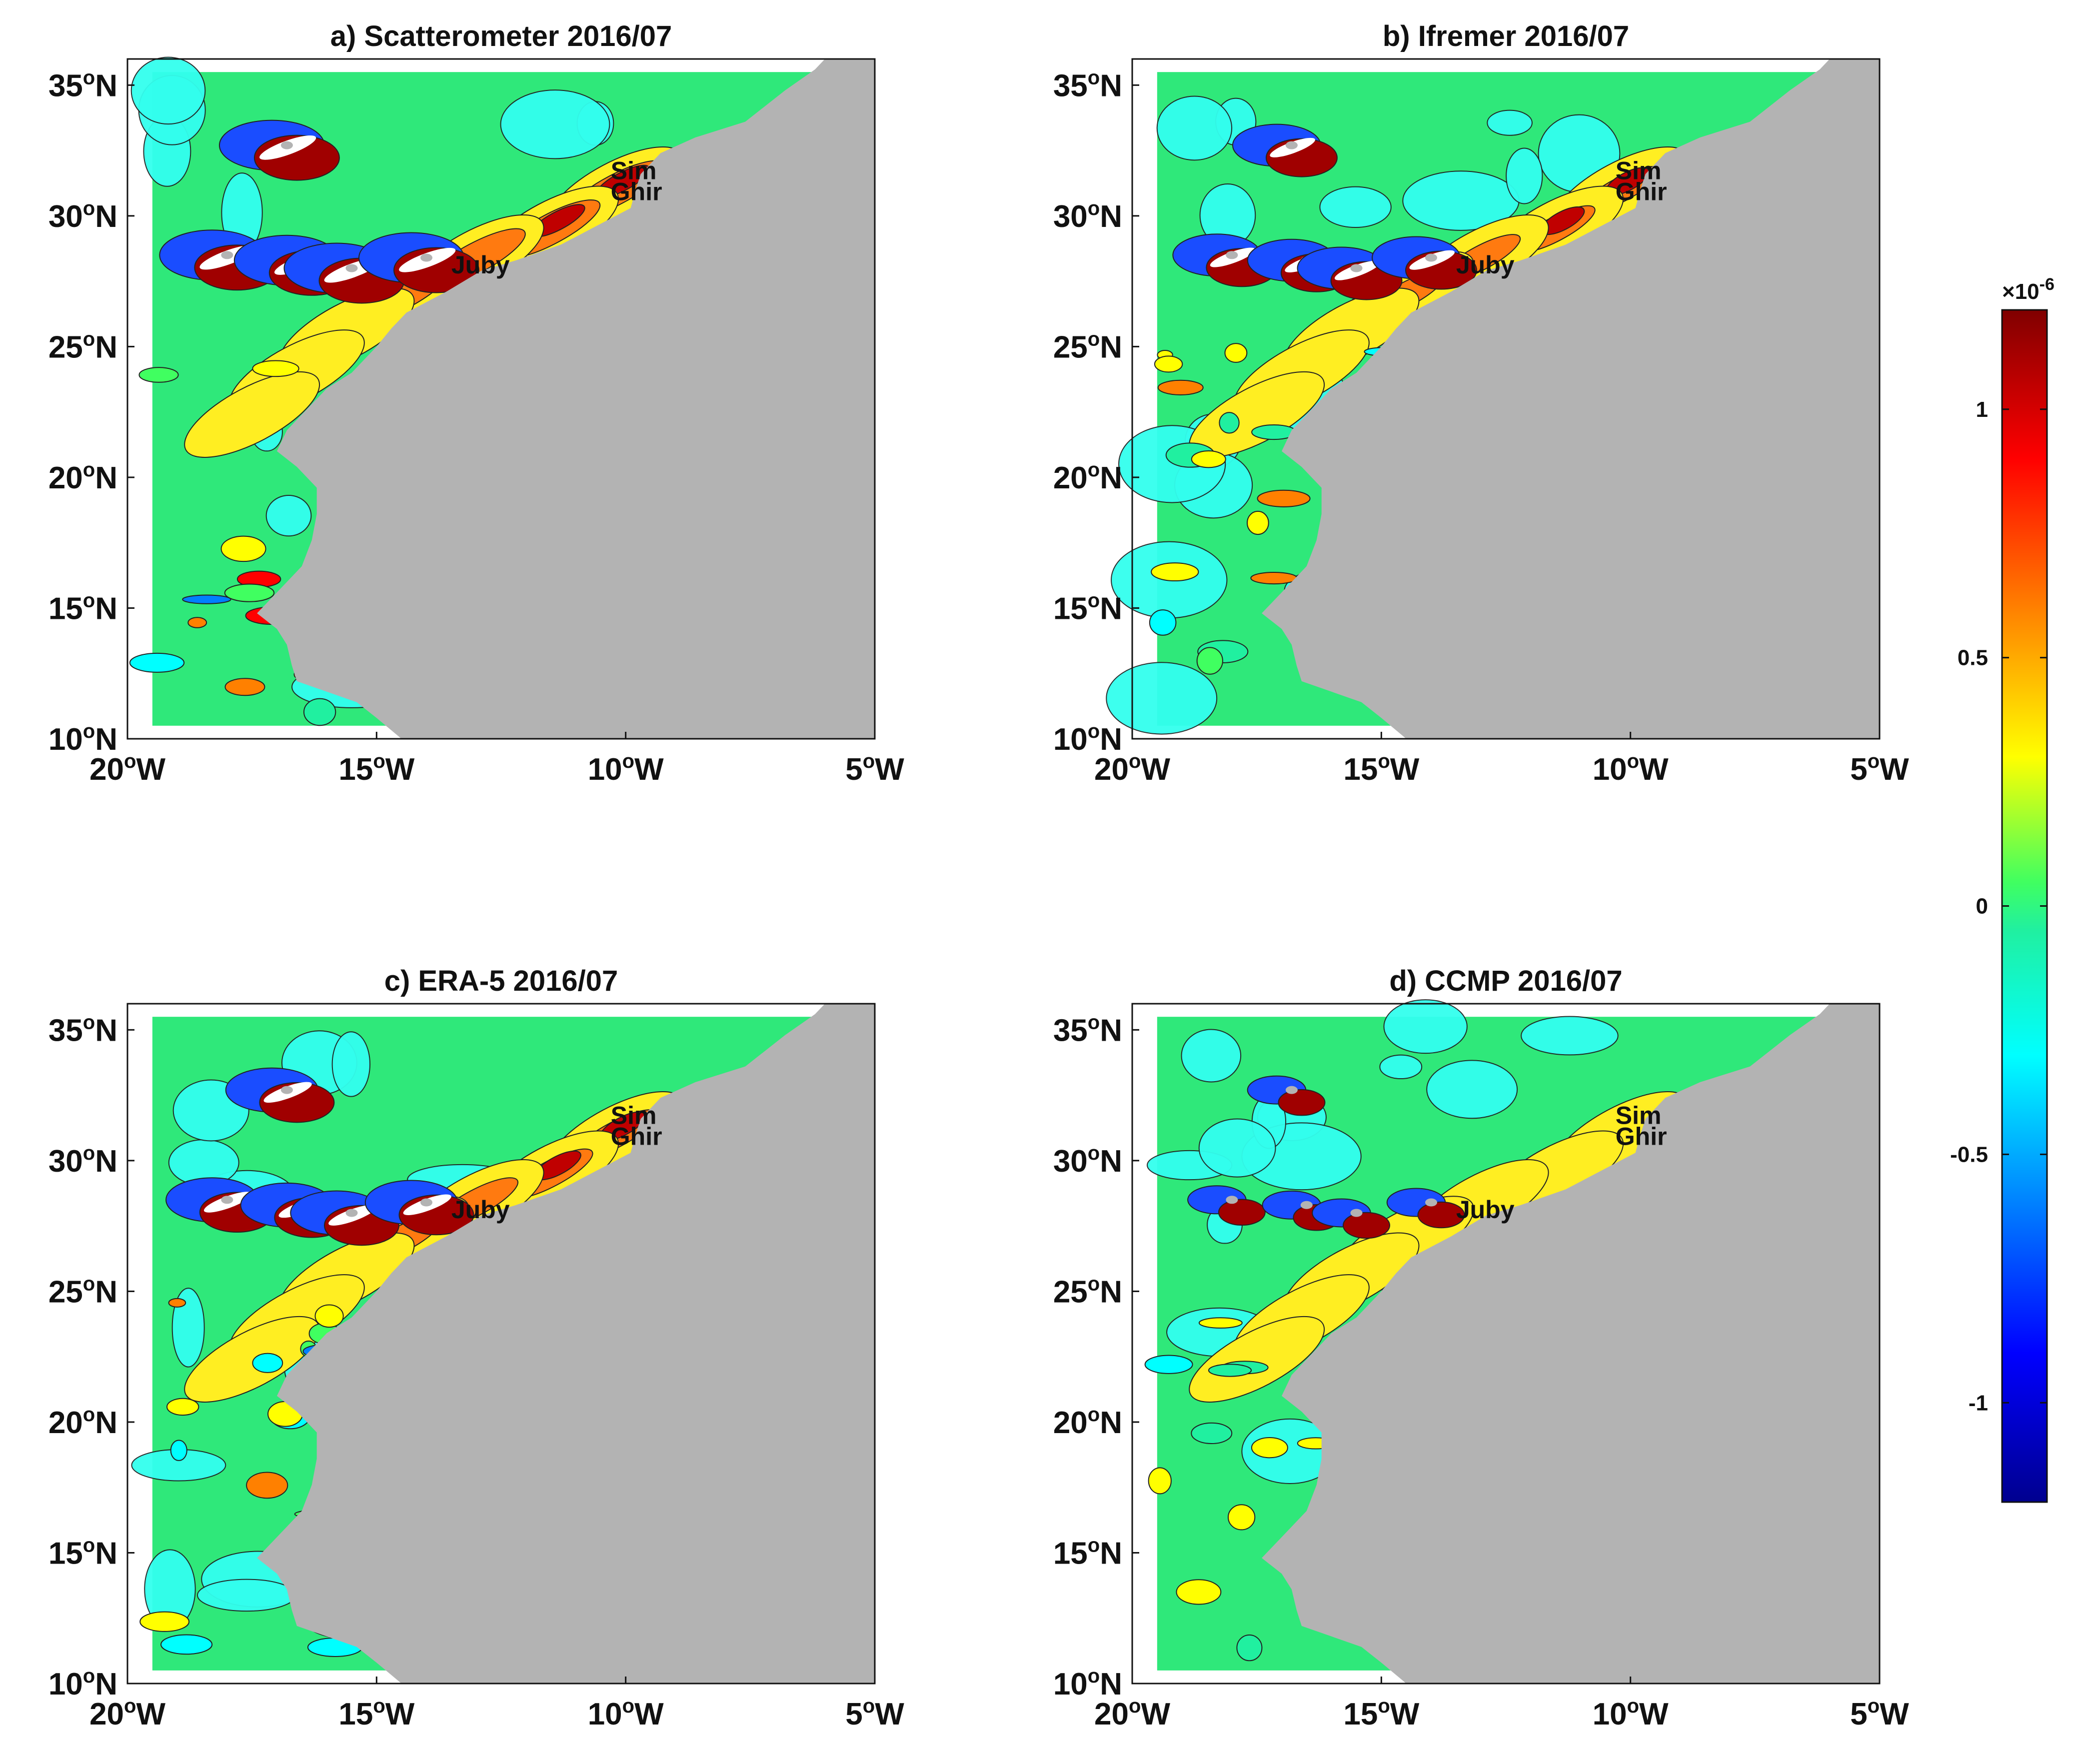 The image size is (2100, 1759). What do you see at coordinates (1506, 36) in the screenshot?
I see `panel-title: b) Ifremer 2016/07` at bounding box center [1506, 36].